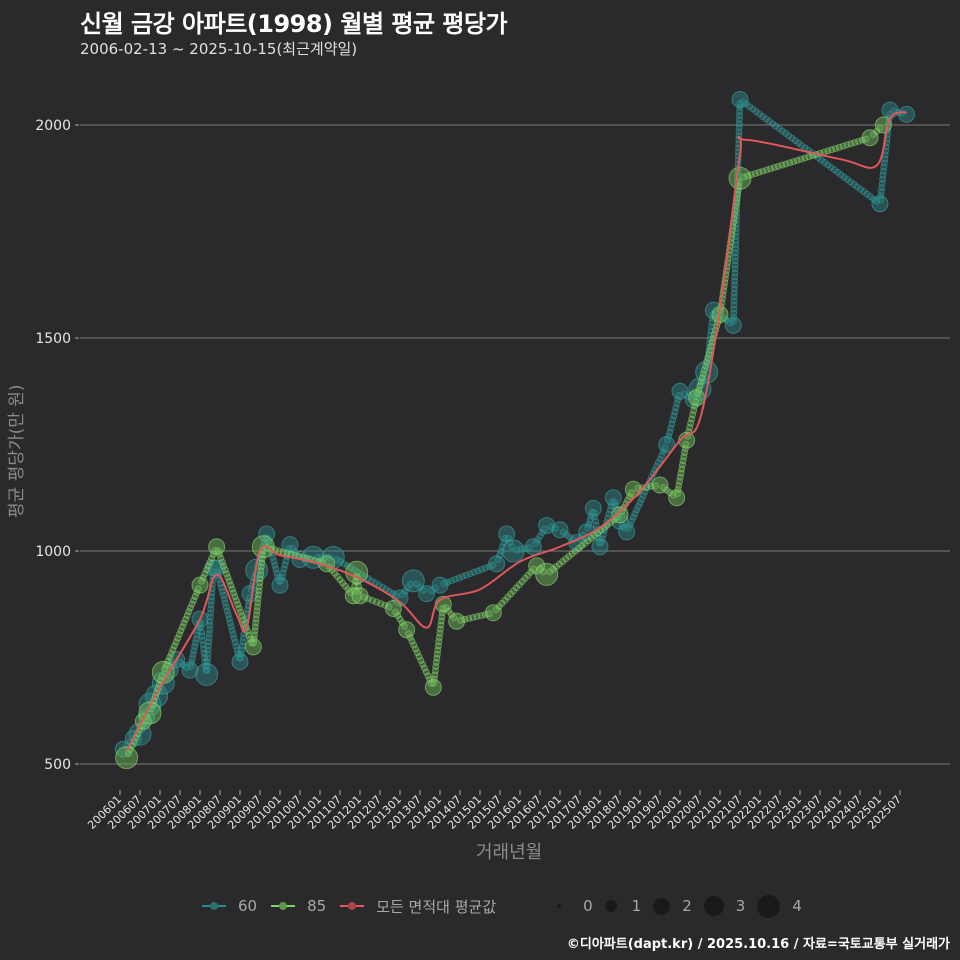 This screenshot has width=960, height=960. What do you see at coordinates (573, 906) in the screenshot?
I see `legend-size-0: 0` at bounding box center [573, 906].